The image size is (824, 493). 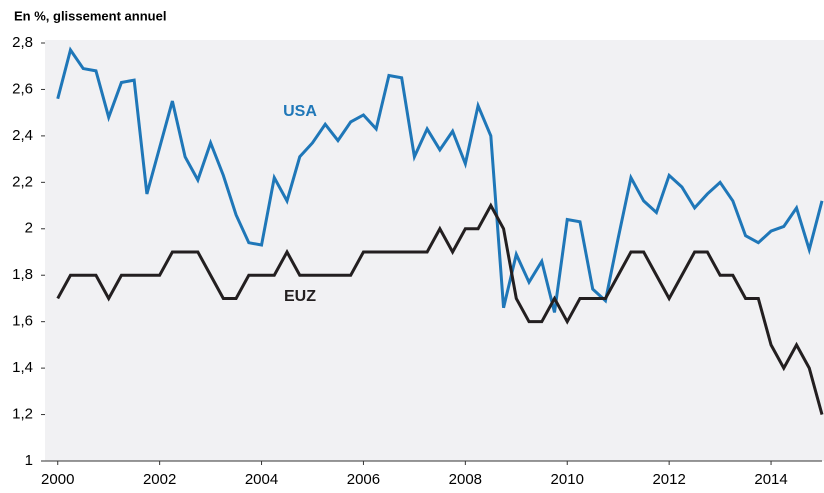 I want to click on y-tick-label: 1,6, so click(x=22, y=321).